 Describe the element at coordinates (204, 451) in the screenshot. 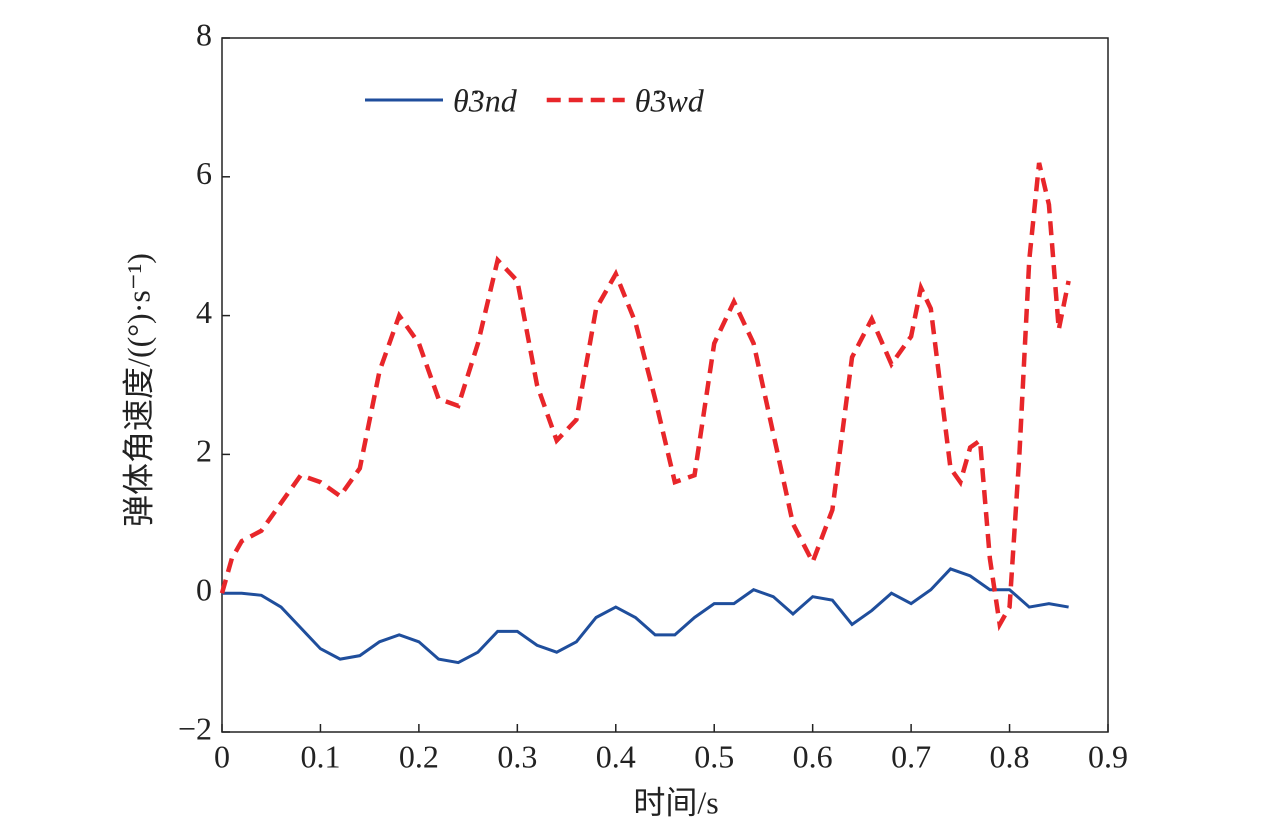

I see `y-tick-label: 2` at that location.